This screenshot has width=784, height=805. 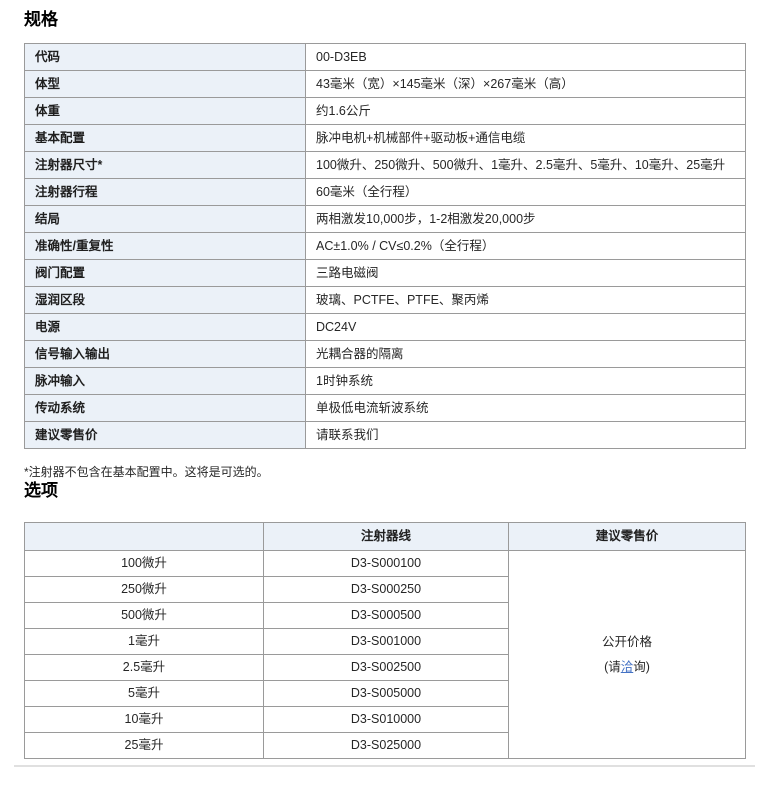 I want to click on table-row: 传动系统 单极低电流斩波系统, so click(x=385, y=408).